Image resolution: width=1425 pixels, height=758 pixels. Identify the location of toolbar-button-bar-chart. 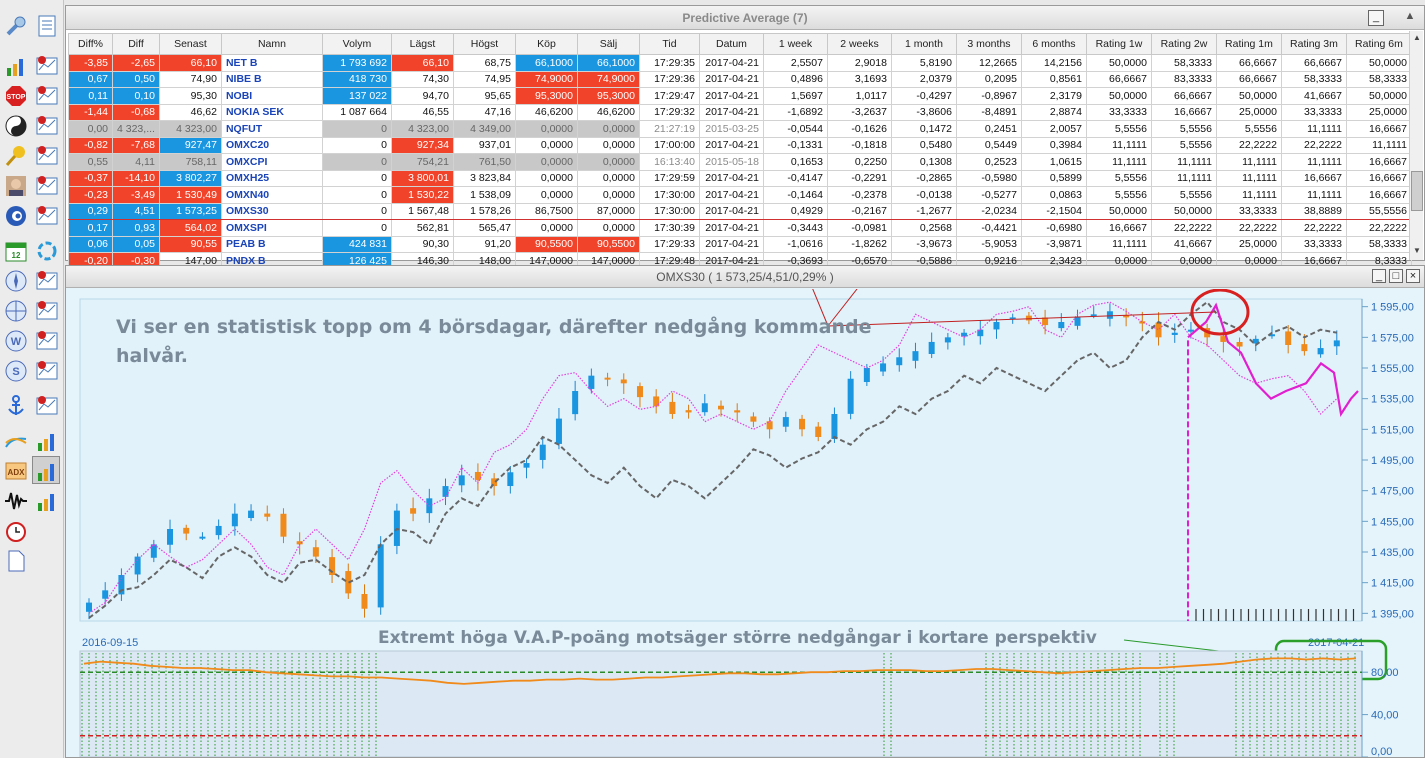
(15, 65).